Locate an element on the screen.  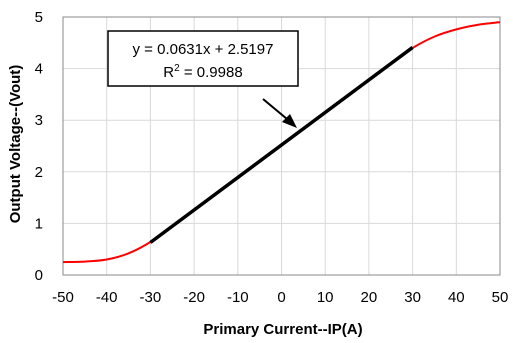
x-tick-label: -30 is located at coordinates (151, 297).